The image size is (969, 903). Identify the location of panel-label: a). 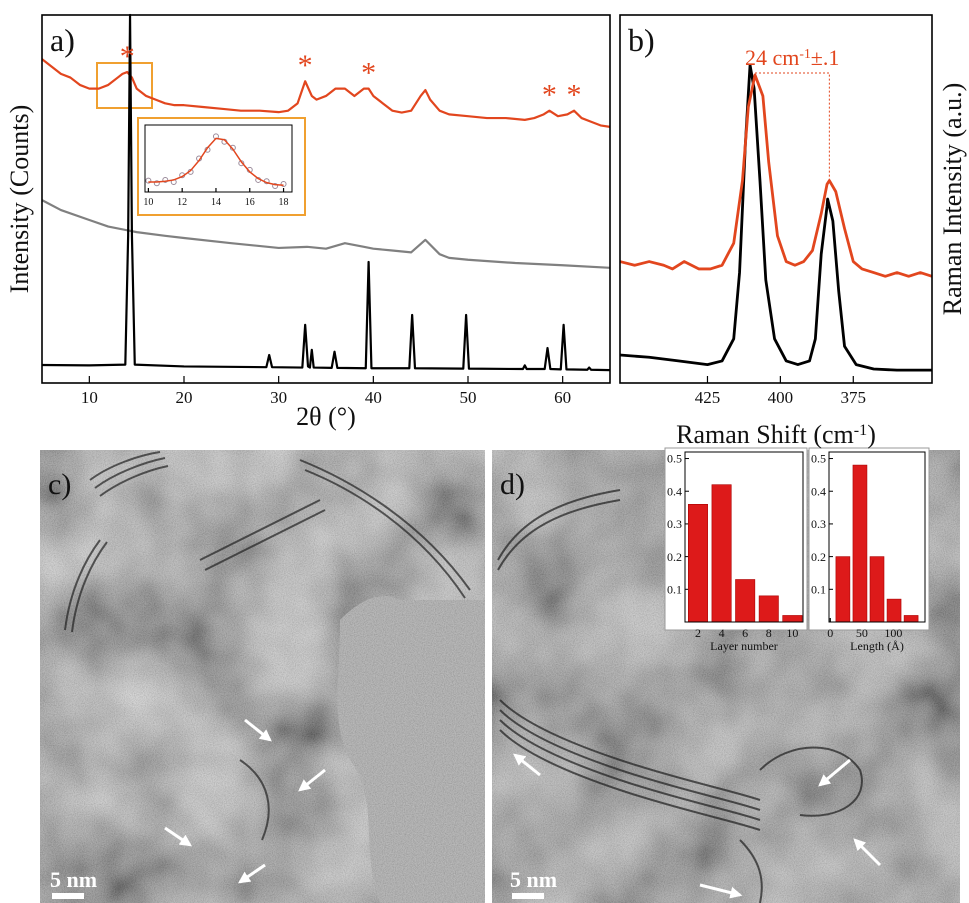
(62, 40).